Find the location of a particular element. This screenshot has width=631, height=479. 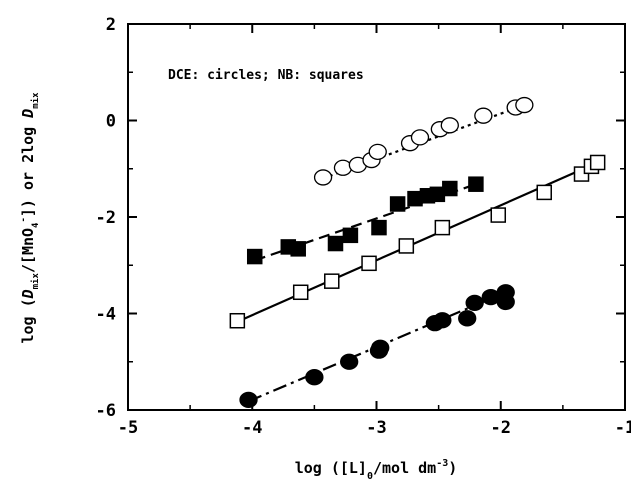

y-tick-label: -2 is located at coordinates (106, 218).